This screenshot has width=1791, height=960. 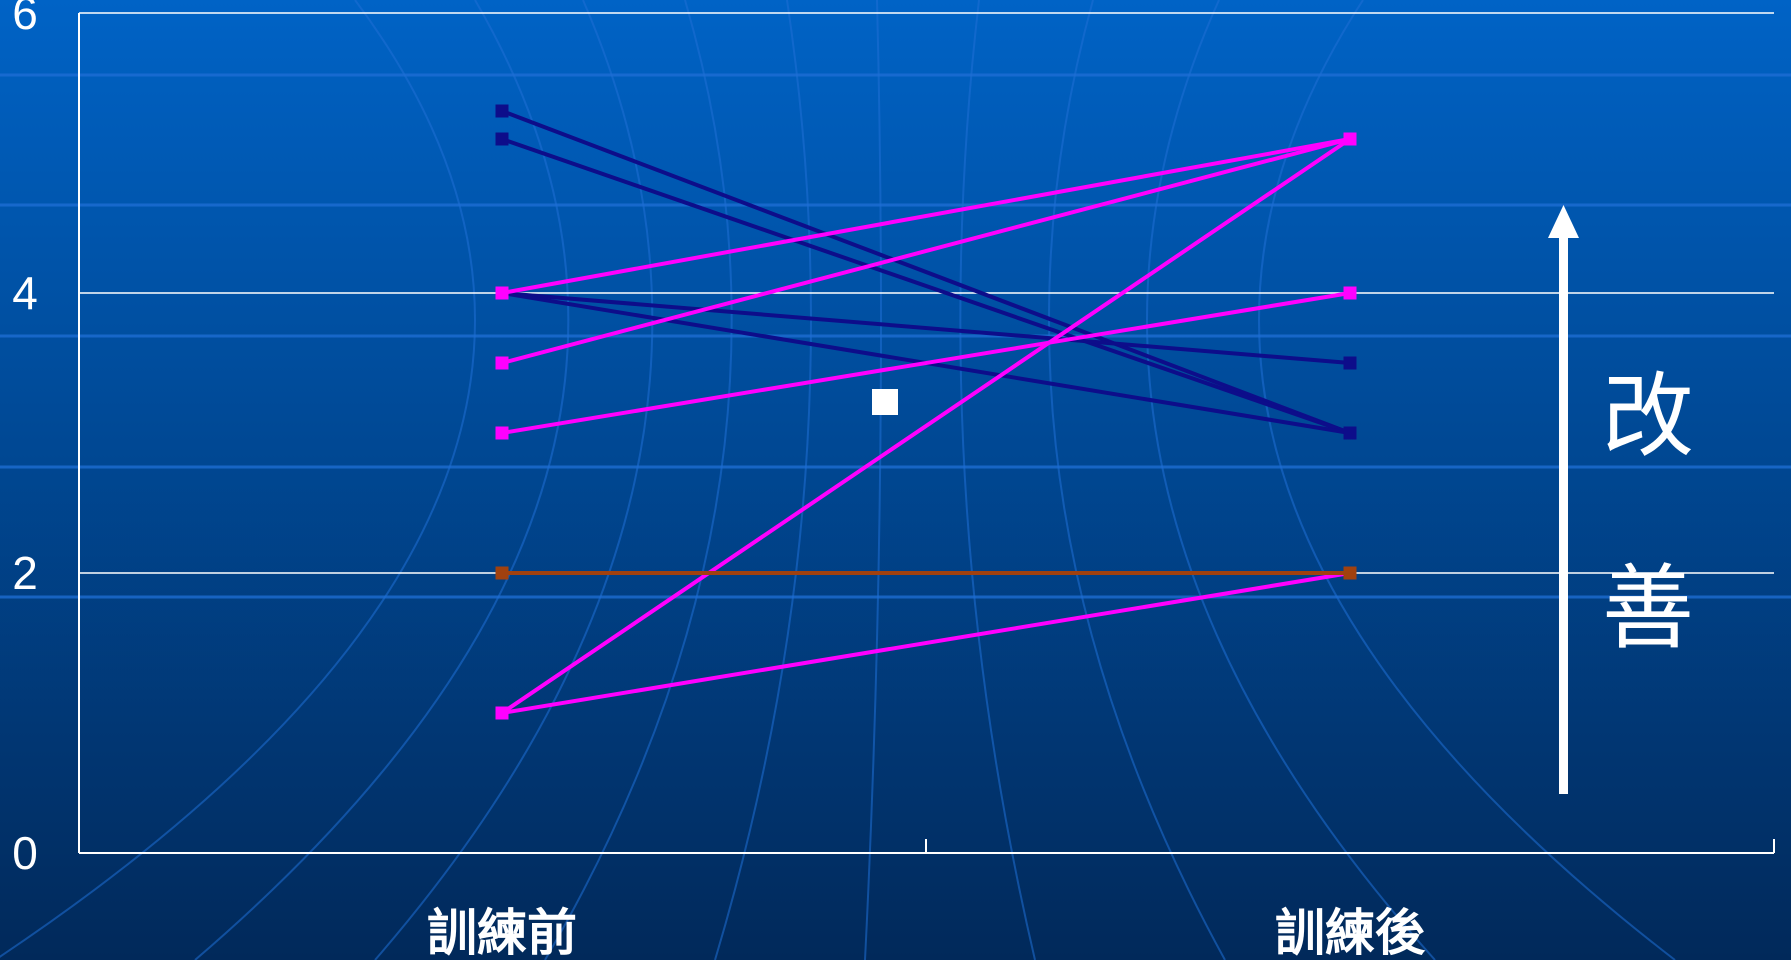 I want to click on annotation-text-top: 改, so click(x=1648, y=416).